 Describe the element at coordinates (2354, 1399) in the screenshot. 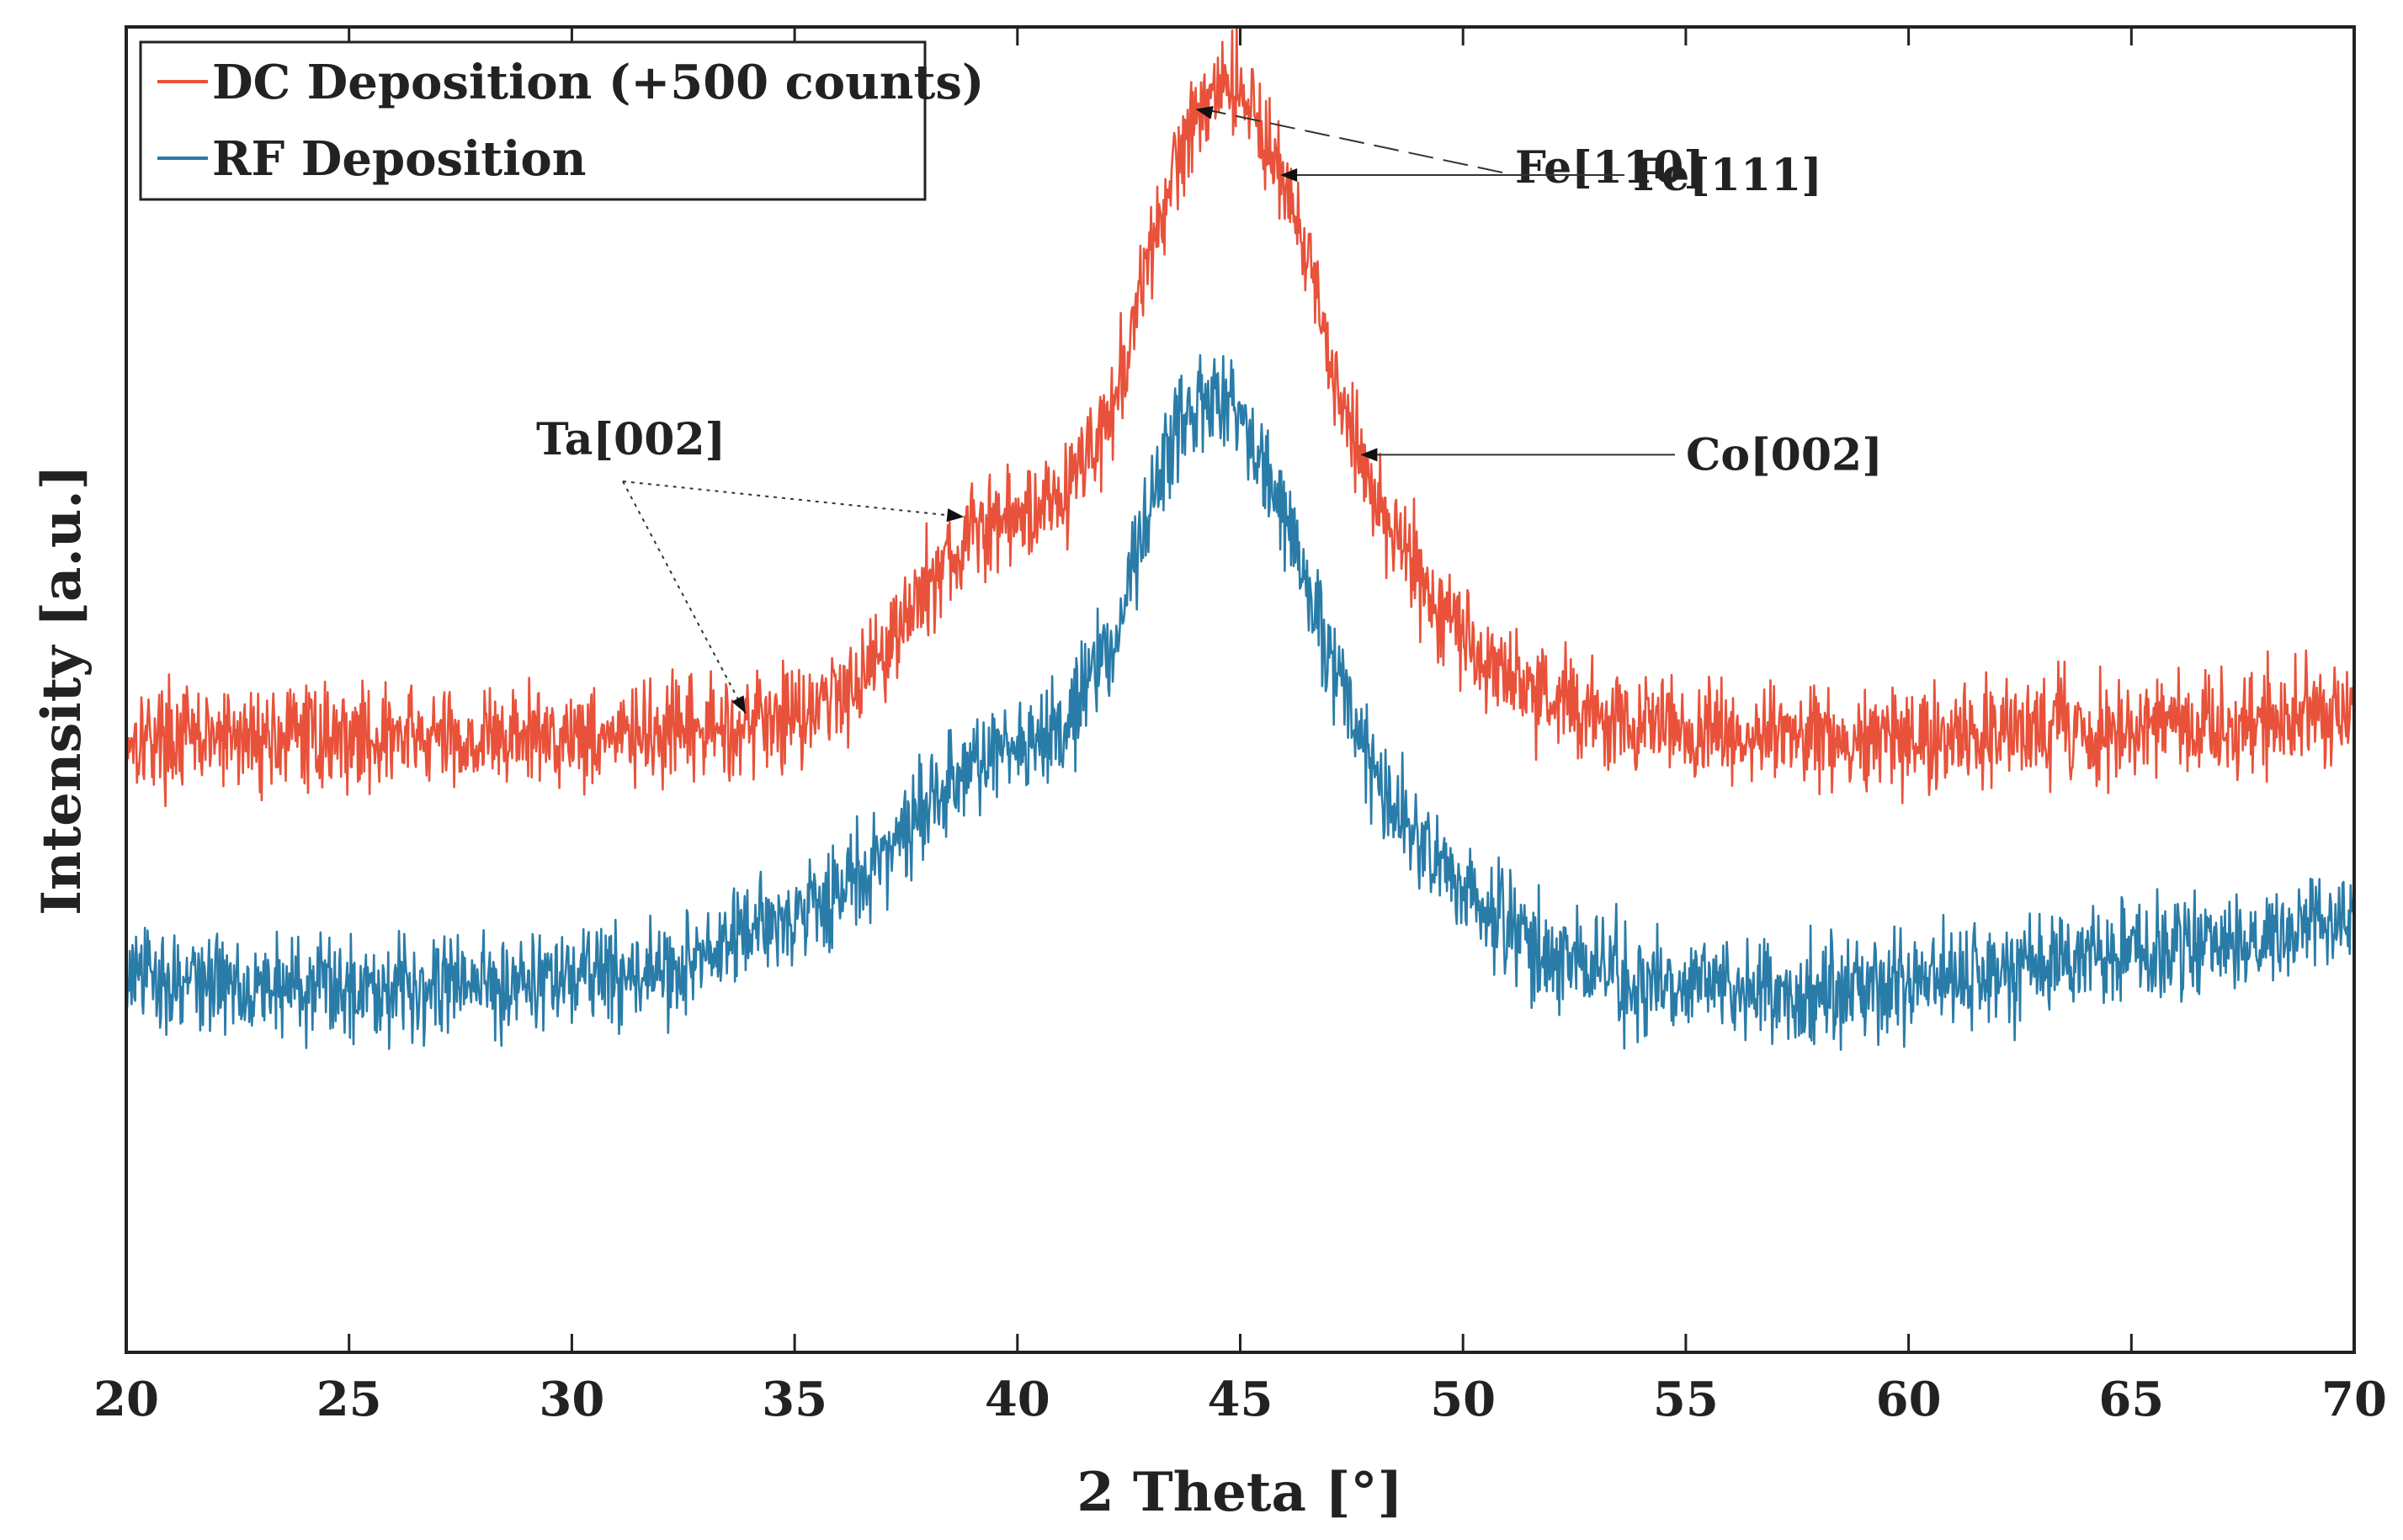

I see `x-tick-label: 70` at that location.